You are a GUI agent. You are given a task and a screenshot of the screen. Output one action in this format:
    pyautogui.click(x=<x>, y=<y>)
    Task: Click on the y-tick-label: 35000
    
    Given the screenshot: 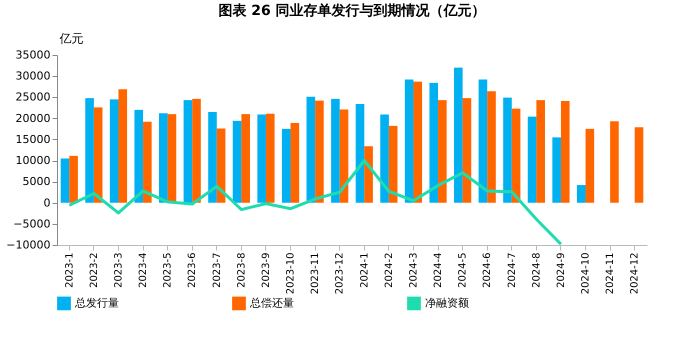 What is the action you would take?
    pyautogui.click(x=33, y=55)
    